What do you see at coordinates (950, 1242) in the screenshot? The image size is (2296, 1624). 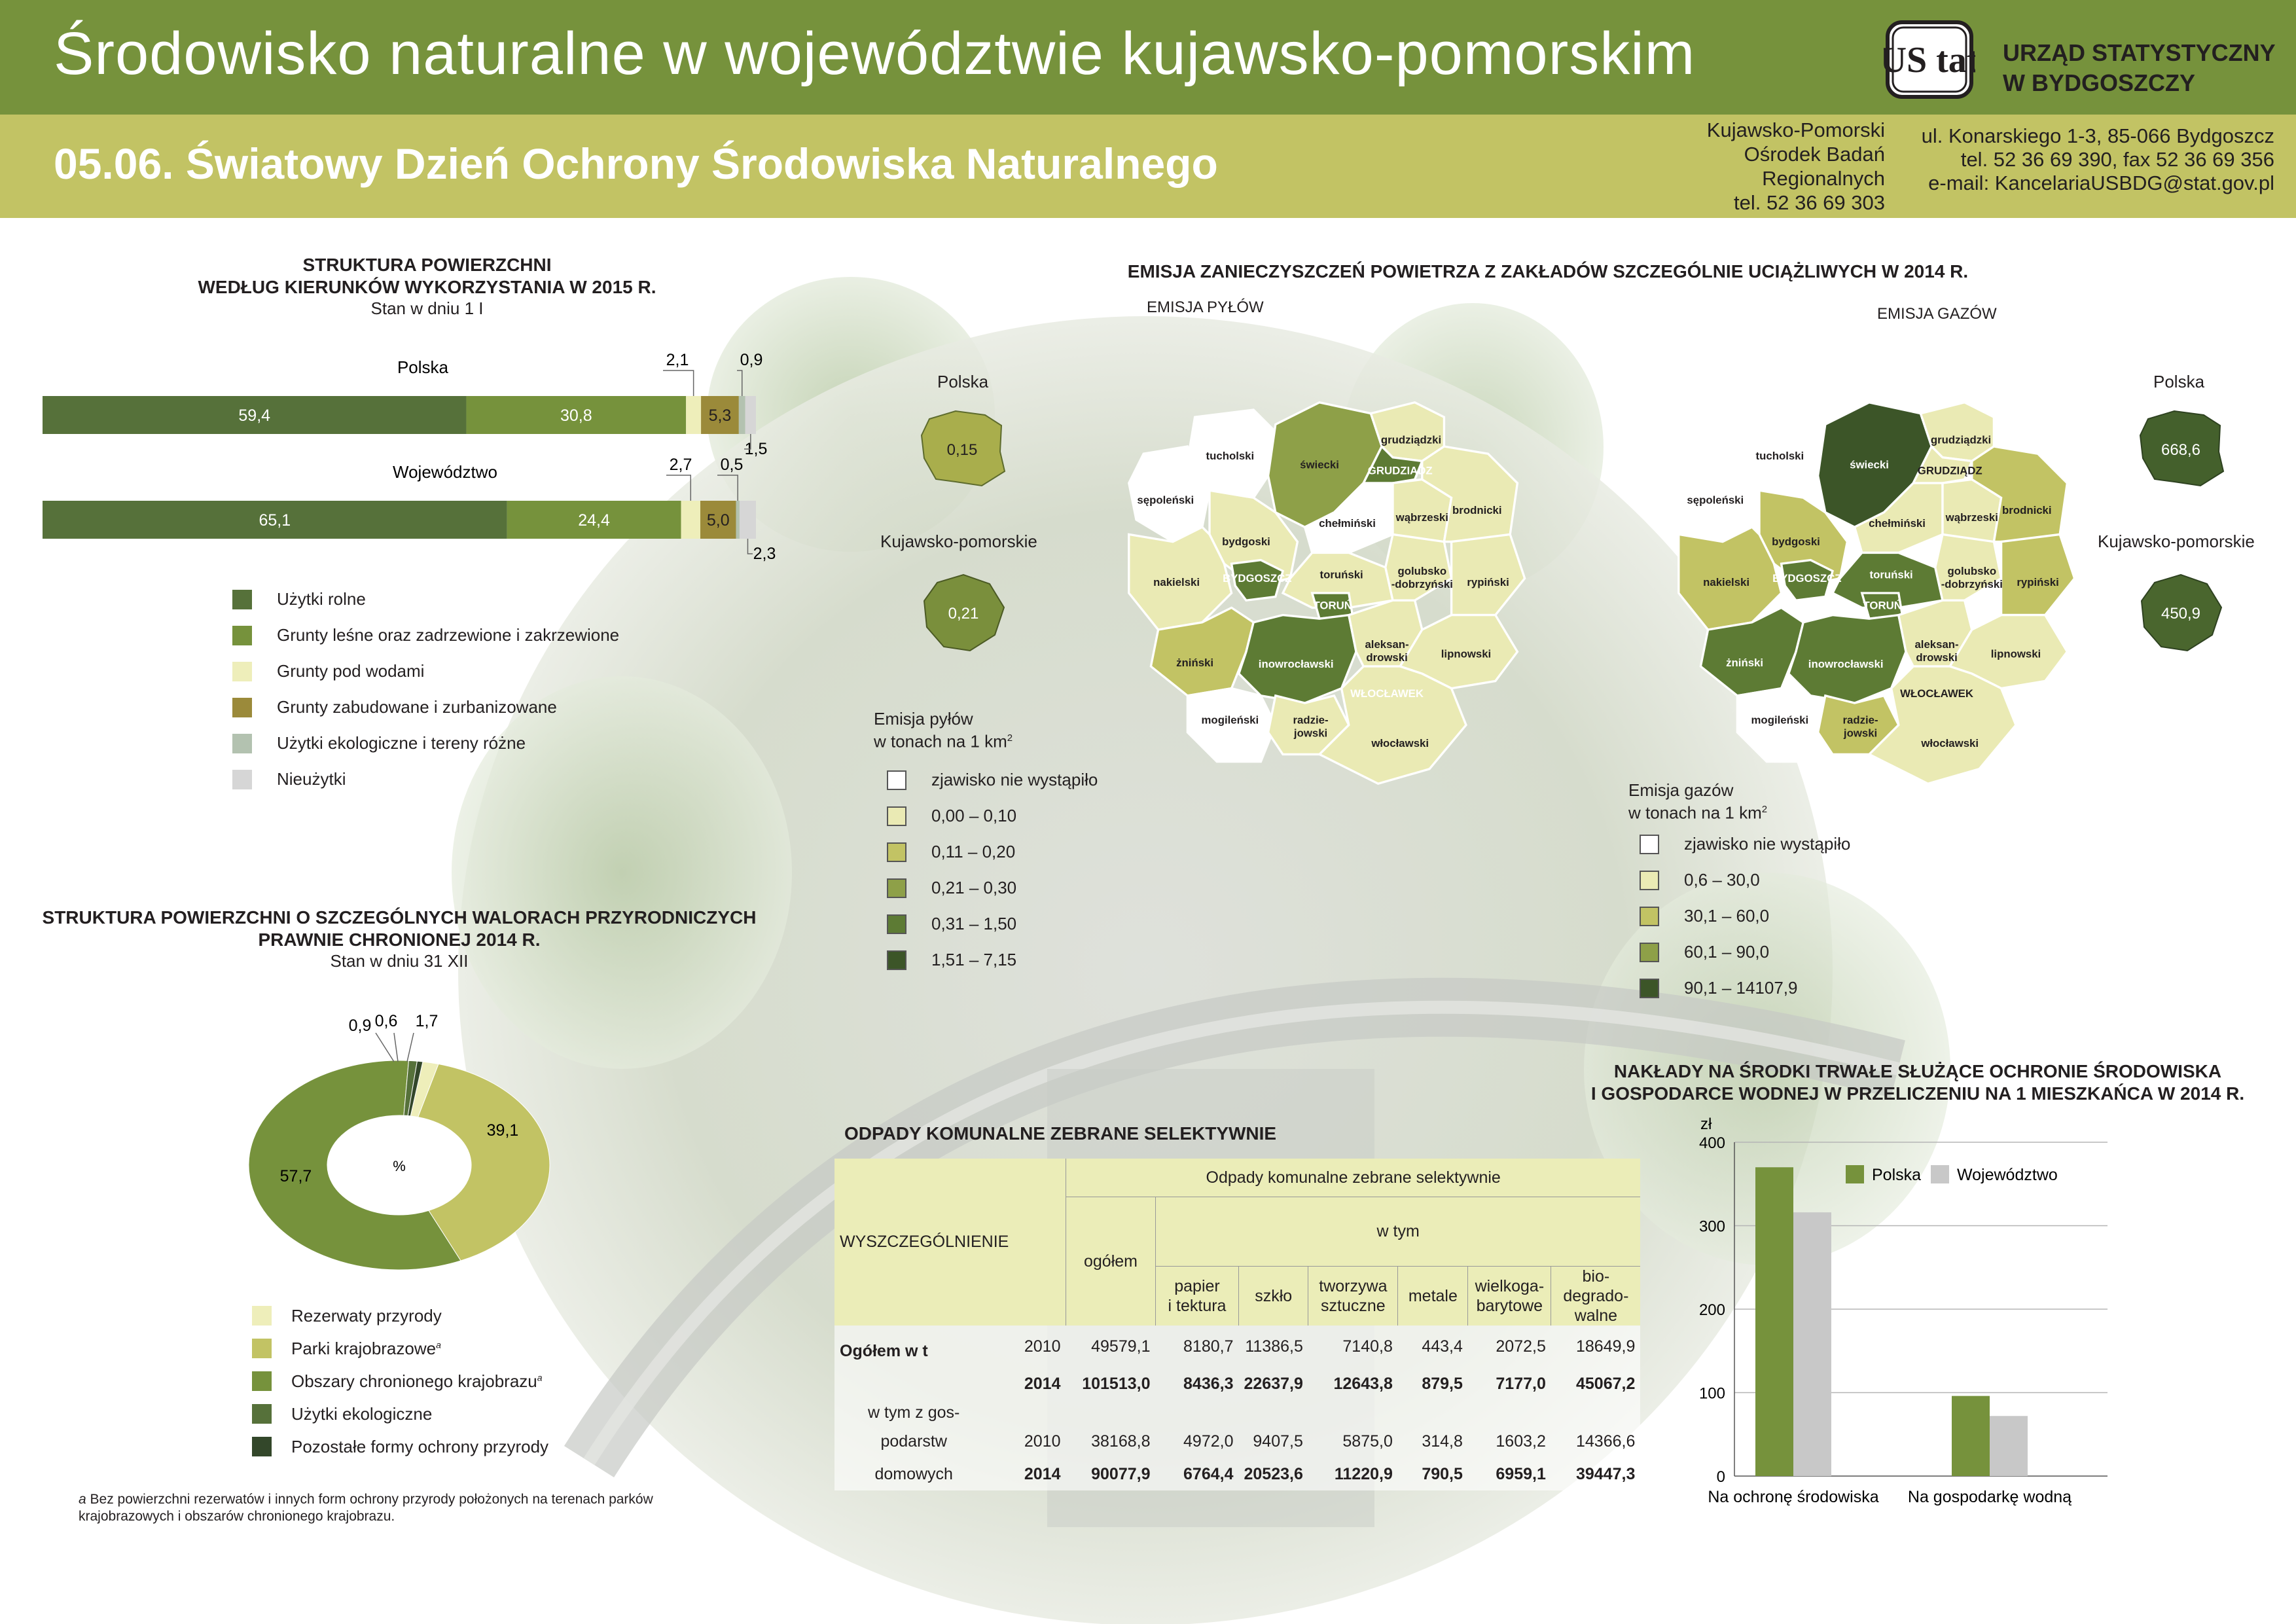 I see `table-stub-header: WYSZCZEGÓLNIENIE` at bounding box center [950, 1242].